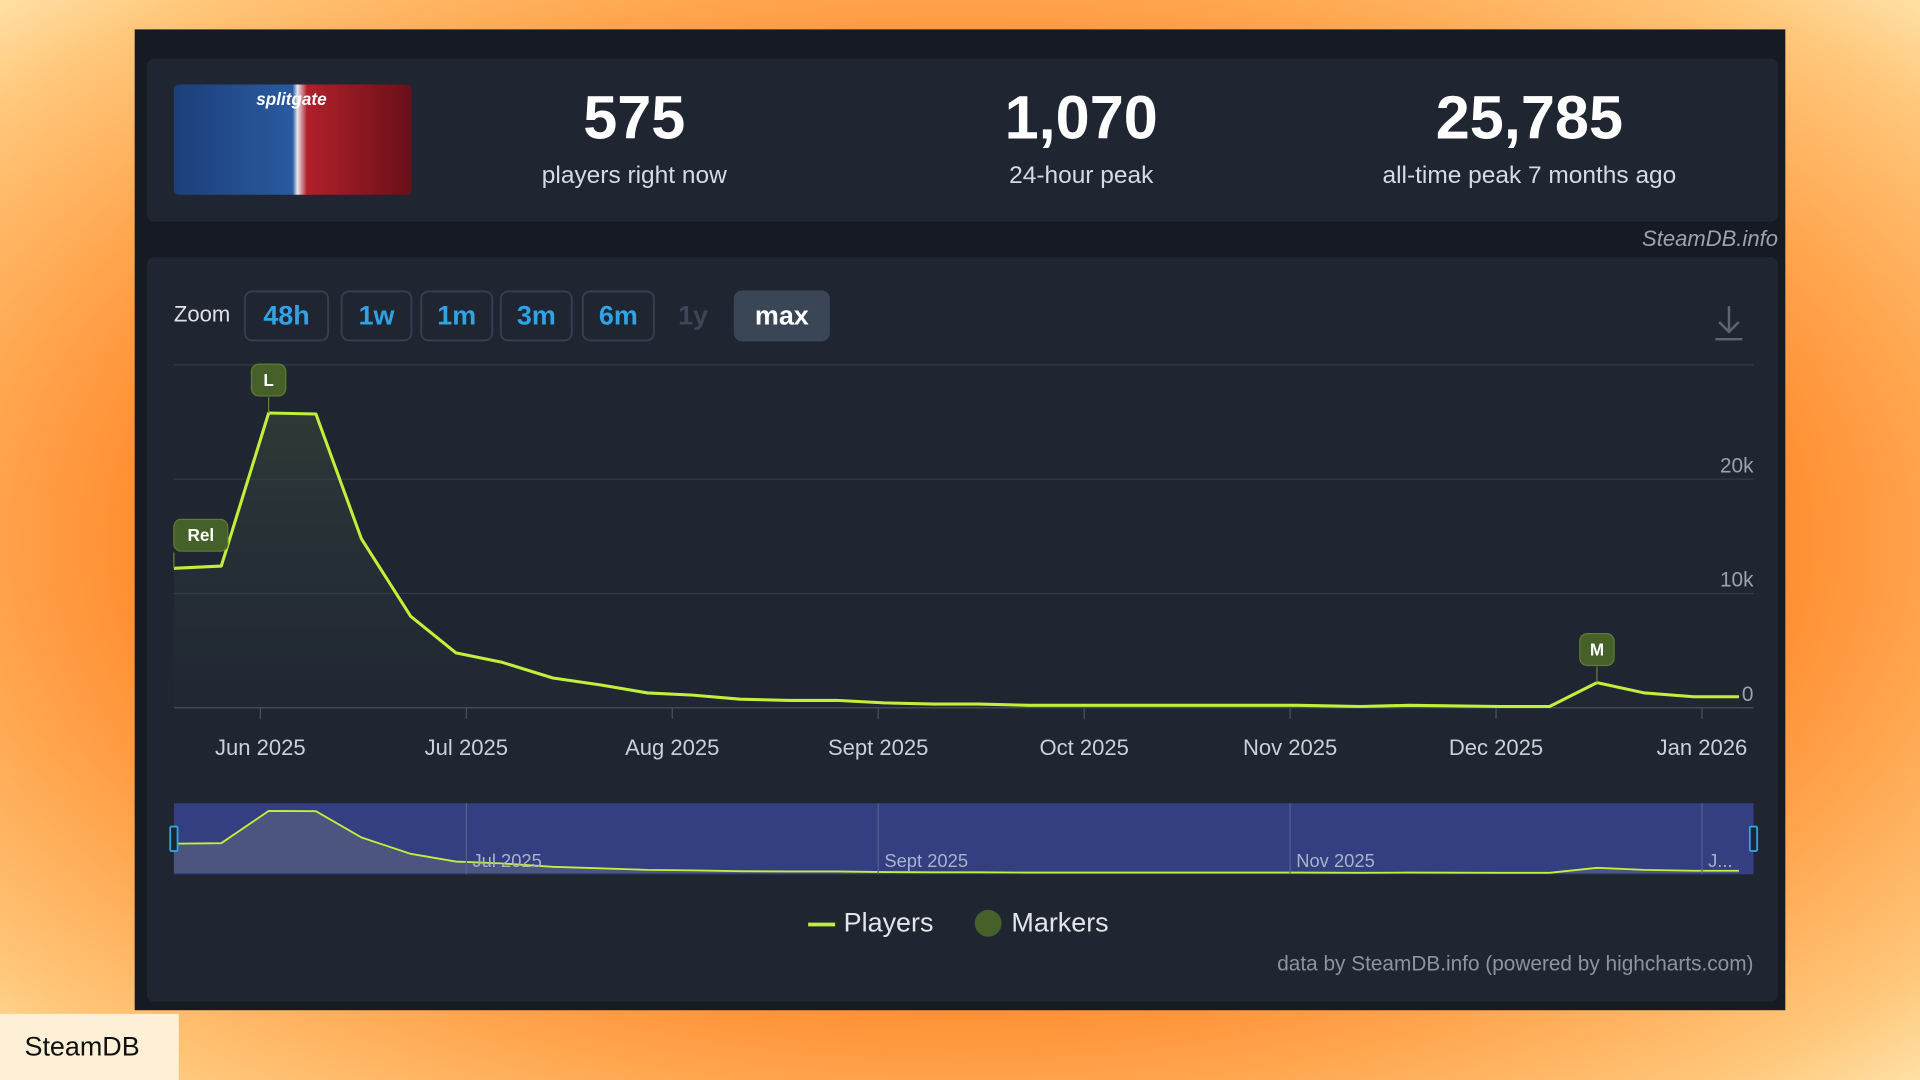 Image resolution: width=1920 pixels, height=1080 pixels. What do you see at coordinates (1081, 175) in the screenshot?
I see `stat-label: 24-hour peak` at bounding box center [1081, 175].